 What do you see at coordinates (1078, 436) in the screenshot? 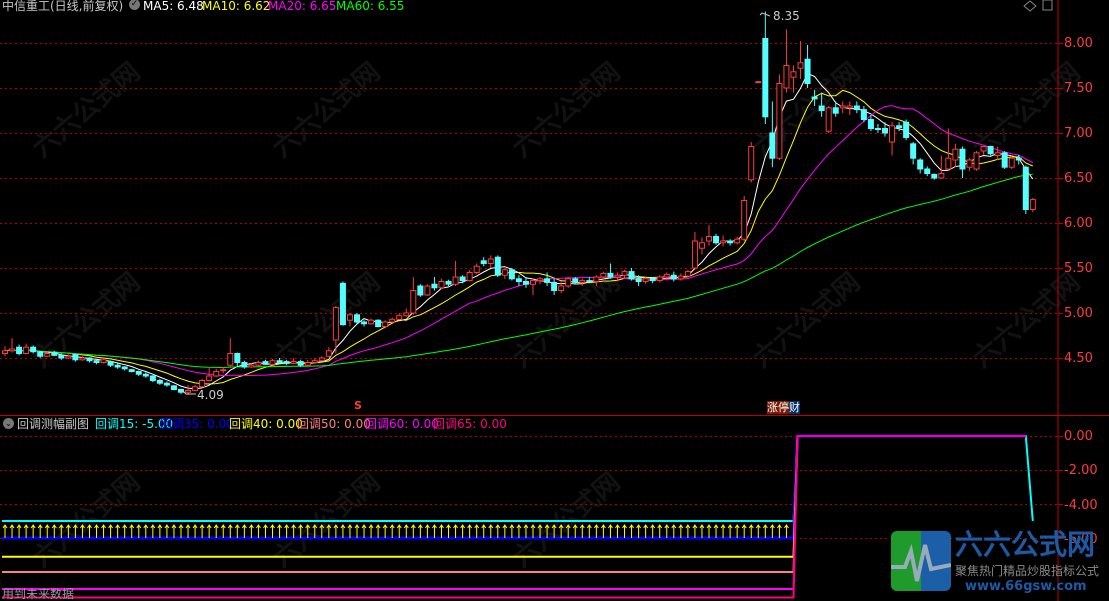
I see `sub-axis-label: 0.00` at bounding box center [1078, 436].